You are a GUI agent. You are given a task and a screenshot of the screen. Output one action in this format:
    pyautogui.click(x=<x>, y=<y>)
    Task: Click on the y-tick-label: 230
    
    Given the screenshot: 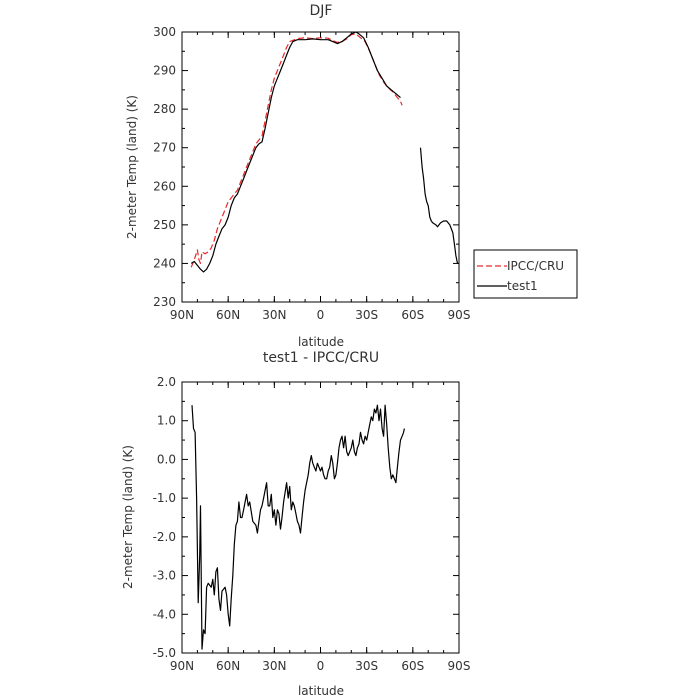 What is the action you would take?
    pyautogui.click(x=164, y=302)
    